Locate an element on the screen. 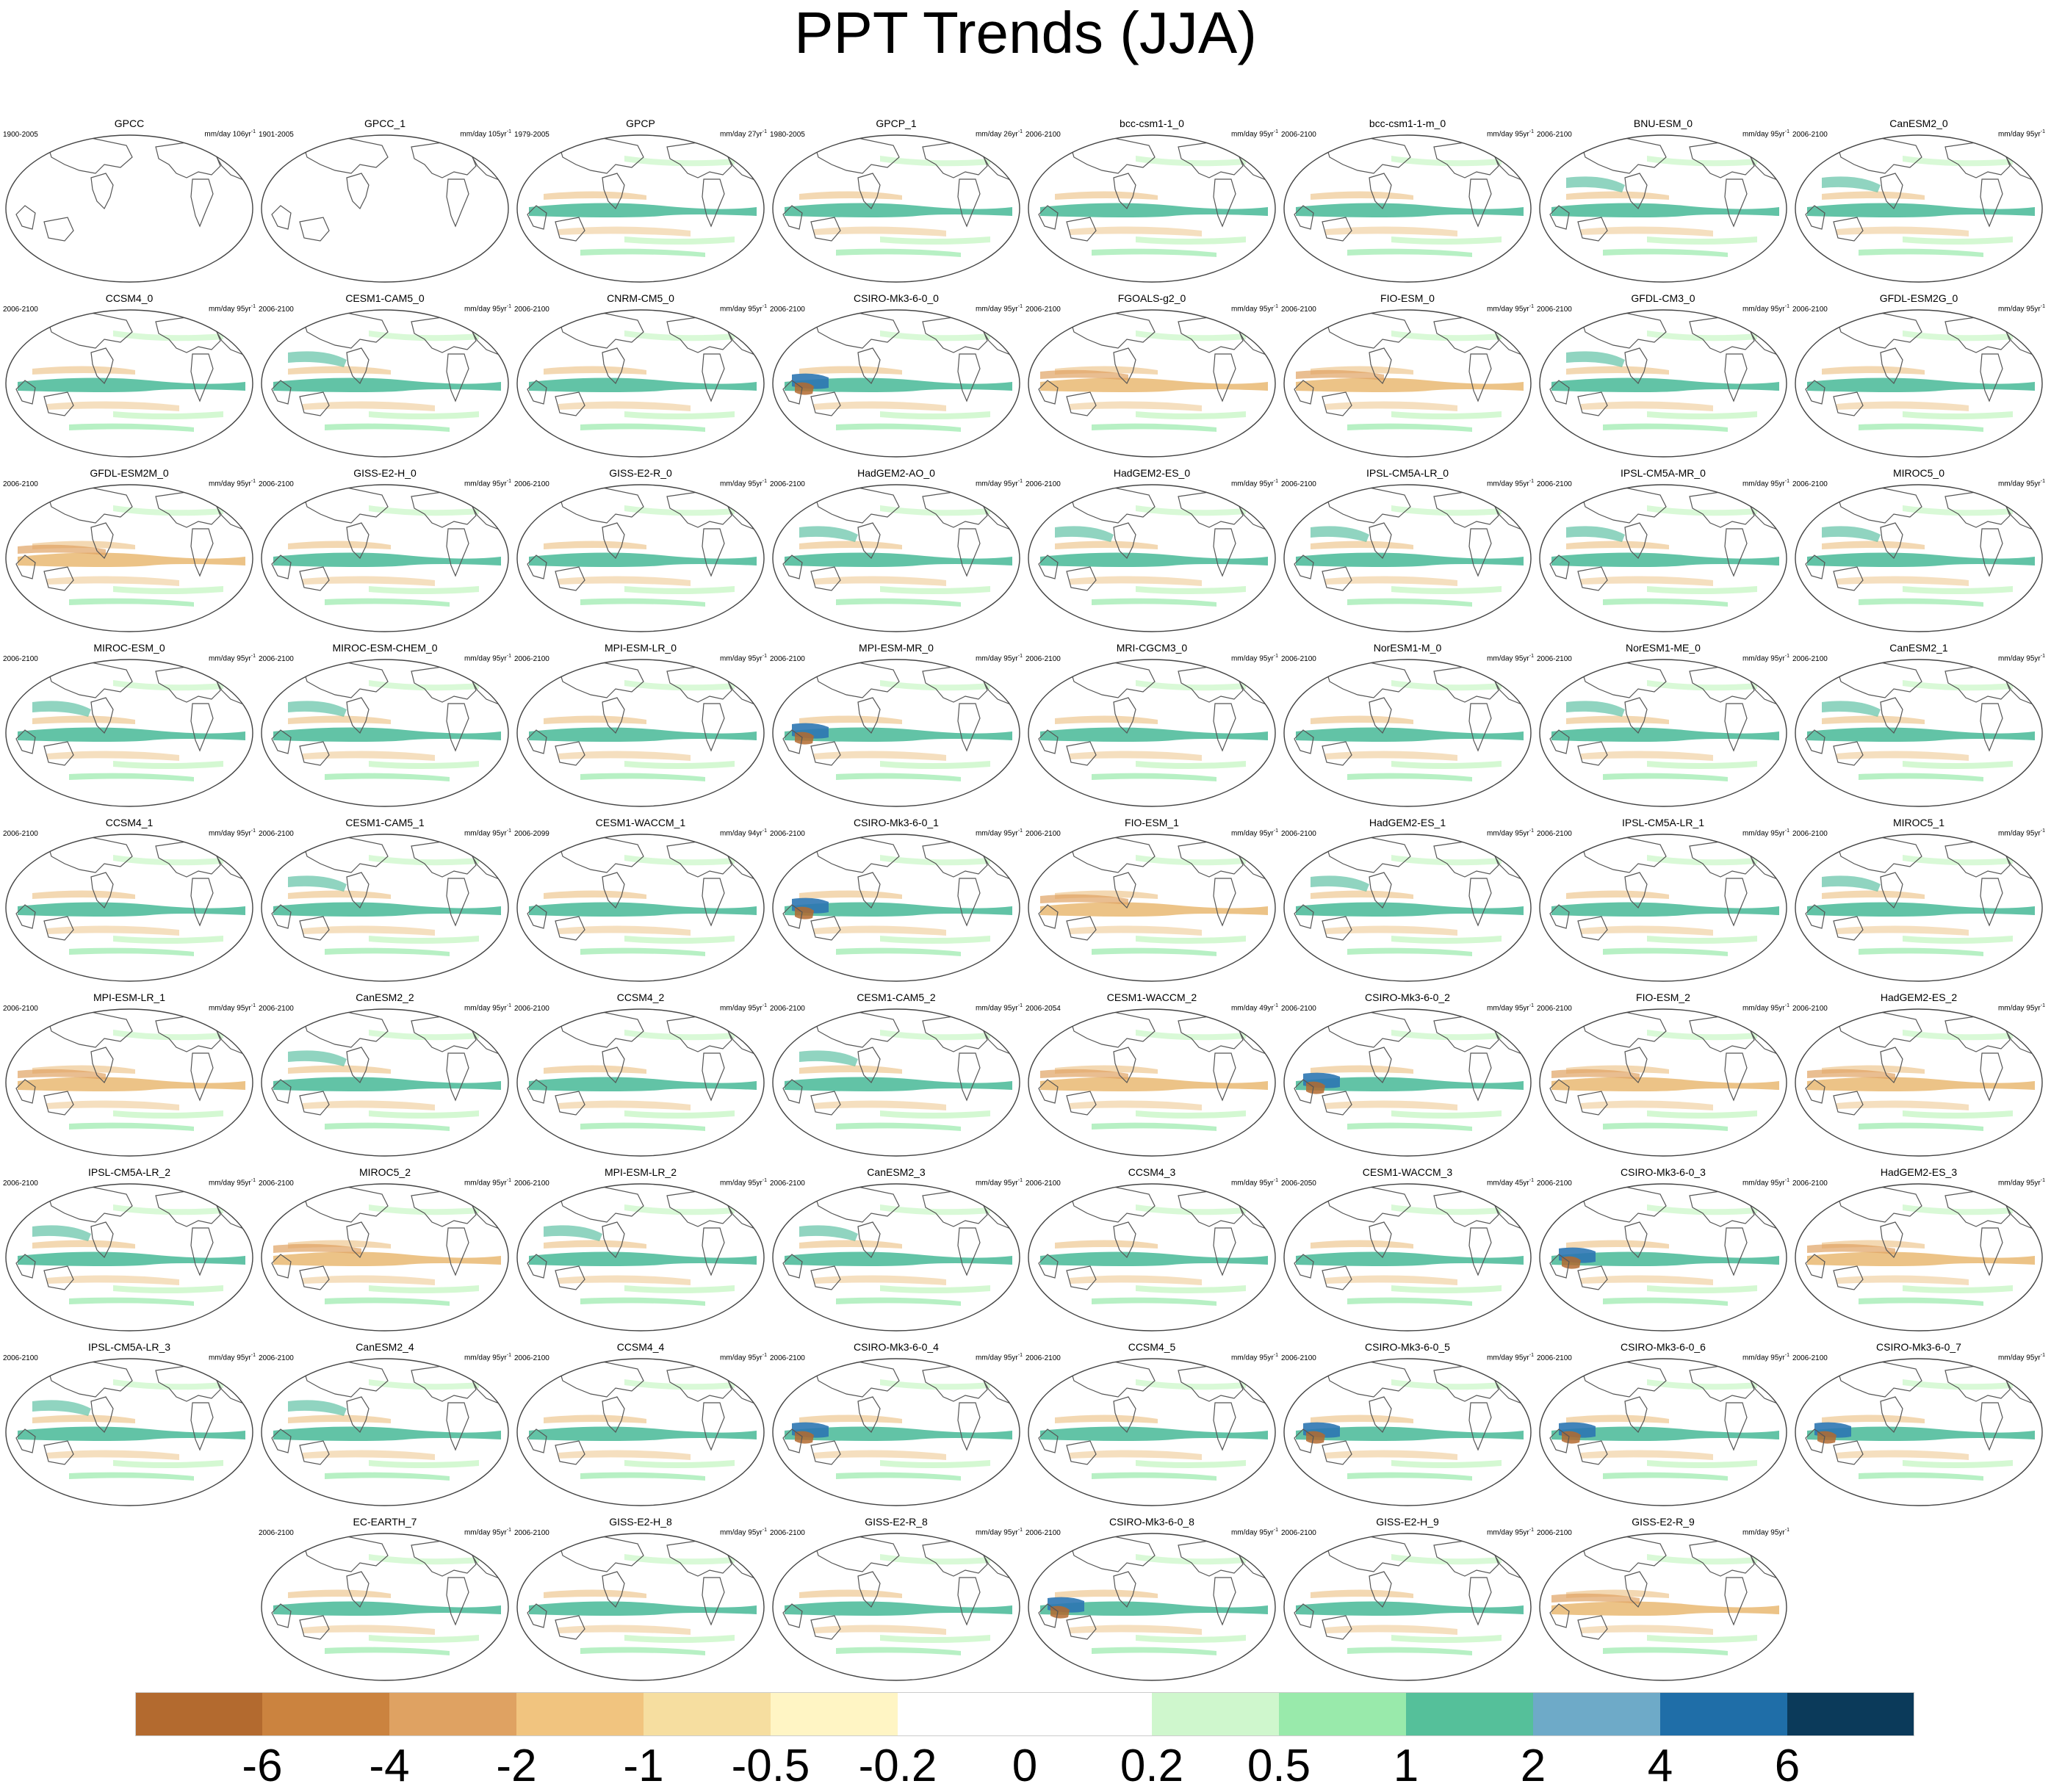  map-panel: CanESM2_0 2006-2100 mm/day 95yr-1 is located at coordinates (1919, 201).